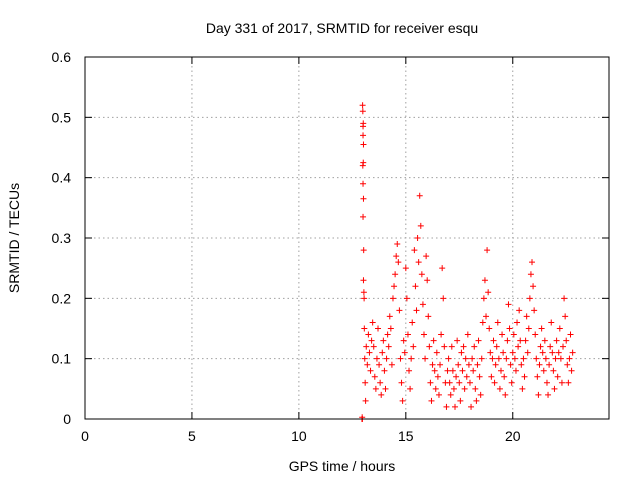  Describe the element at coordinates (62, 178) in the screenshot. I see `y-tick-label: 0.4` at that location.